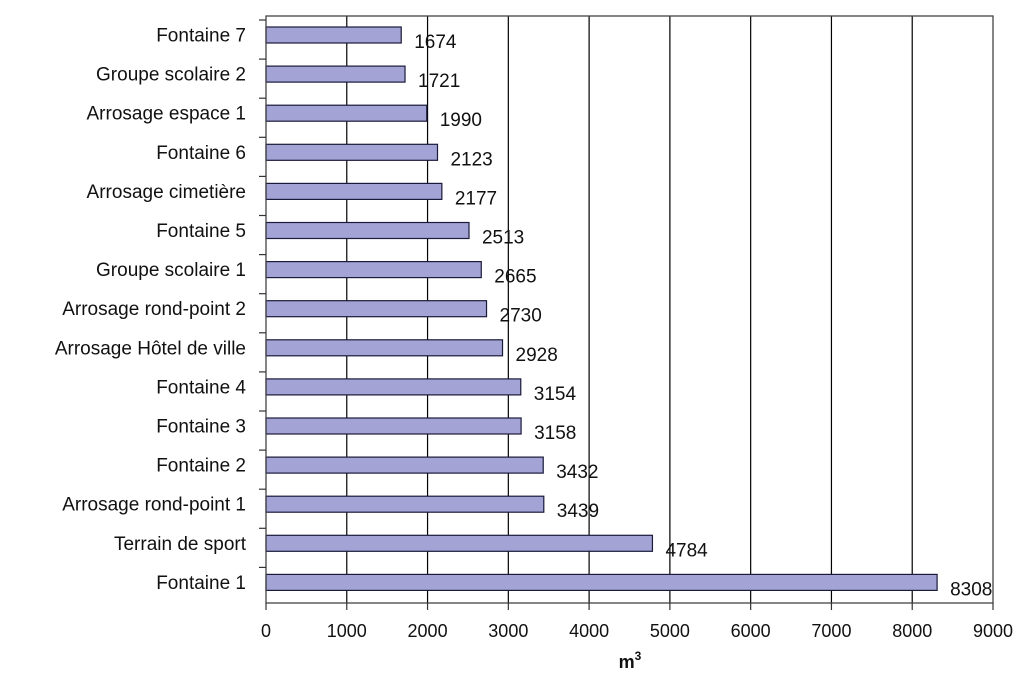 The width and height of the screenshot is (1019, 678). I want to click on category-label: Fontaine 7, so click(201, 36).